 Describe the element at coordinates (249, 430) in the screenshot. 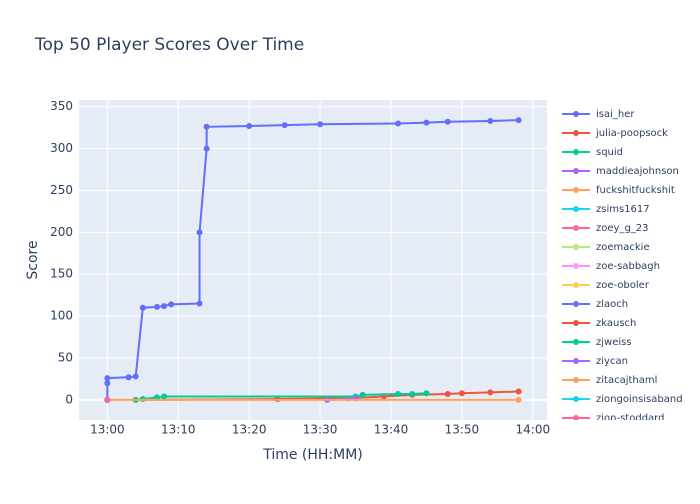

I see `x-tick-label: 13:20` at that location.